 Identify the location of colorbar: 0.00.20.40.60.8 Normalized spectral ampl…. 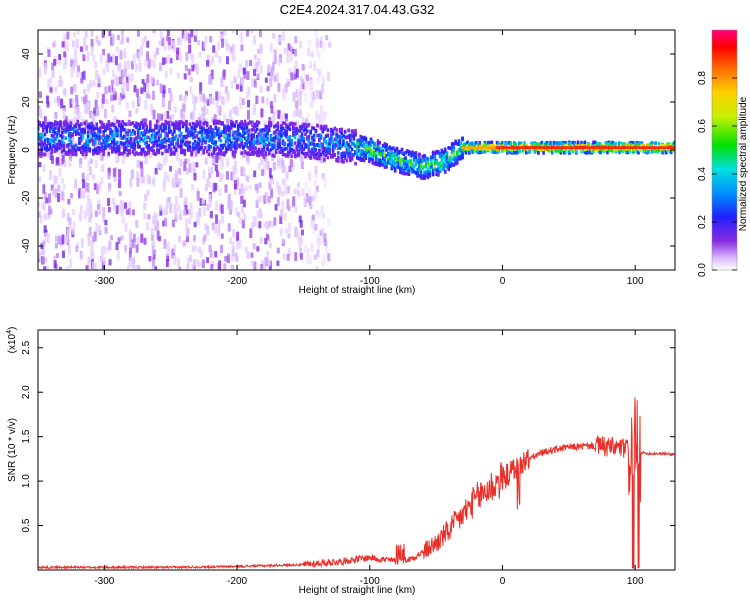
(723, 153).